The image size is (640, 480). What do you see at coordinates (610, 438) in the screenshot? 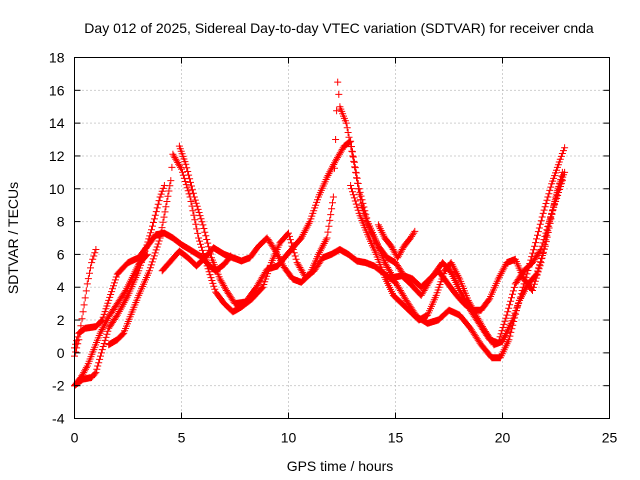
I see `x-tick-label: 25` at bounding box center [610, 438].